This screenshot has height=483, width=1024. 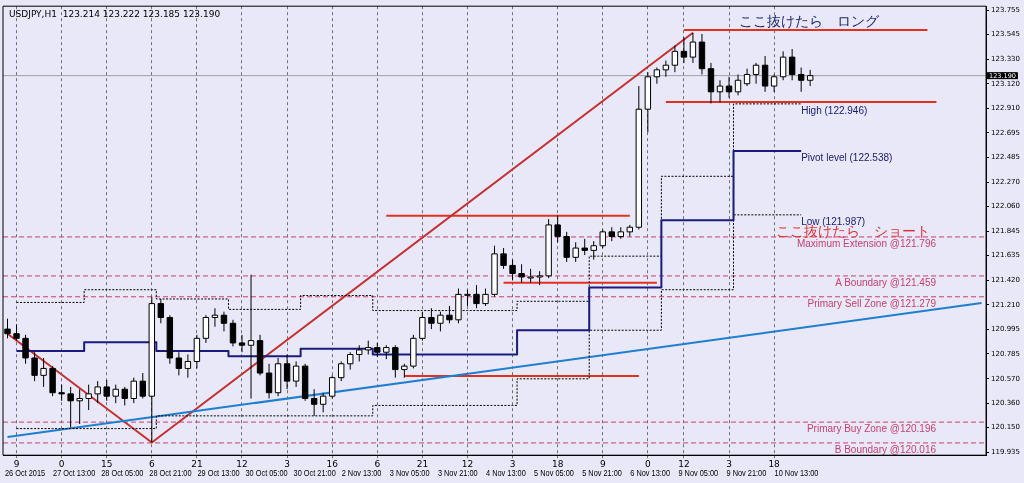 I want to click on ref-line-label: Primary Buy Zone @120.196, so click(x=871, y=428).